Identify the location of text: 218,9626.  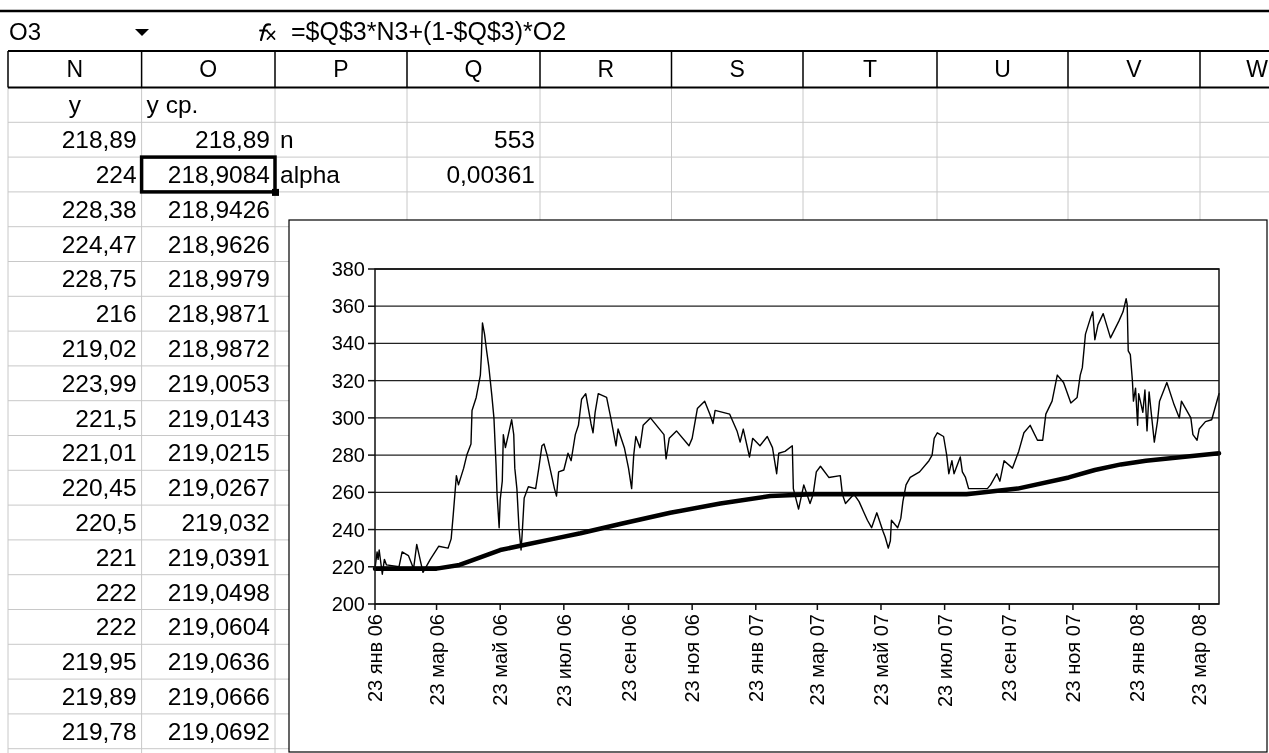
(218, 244).